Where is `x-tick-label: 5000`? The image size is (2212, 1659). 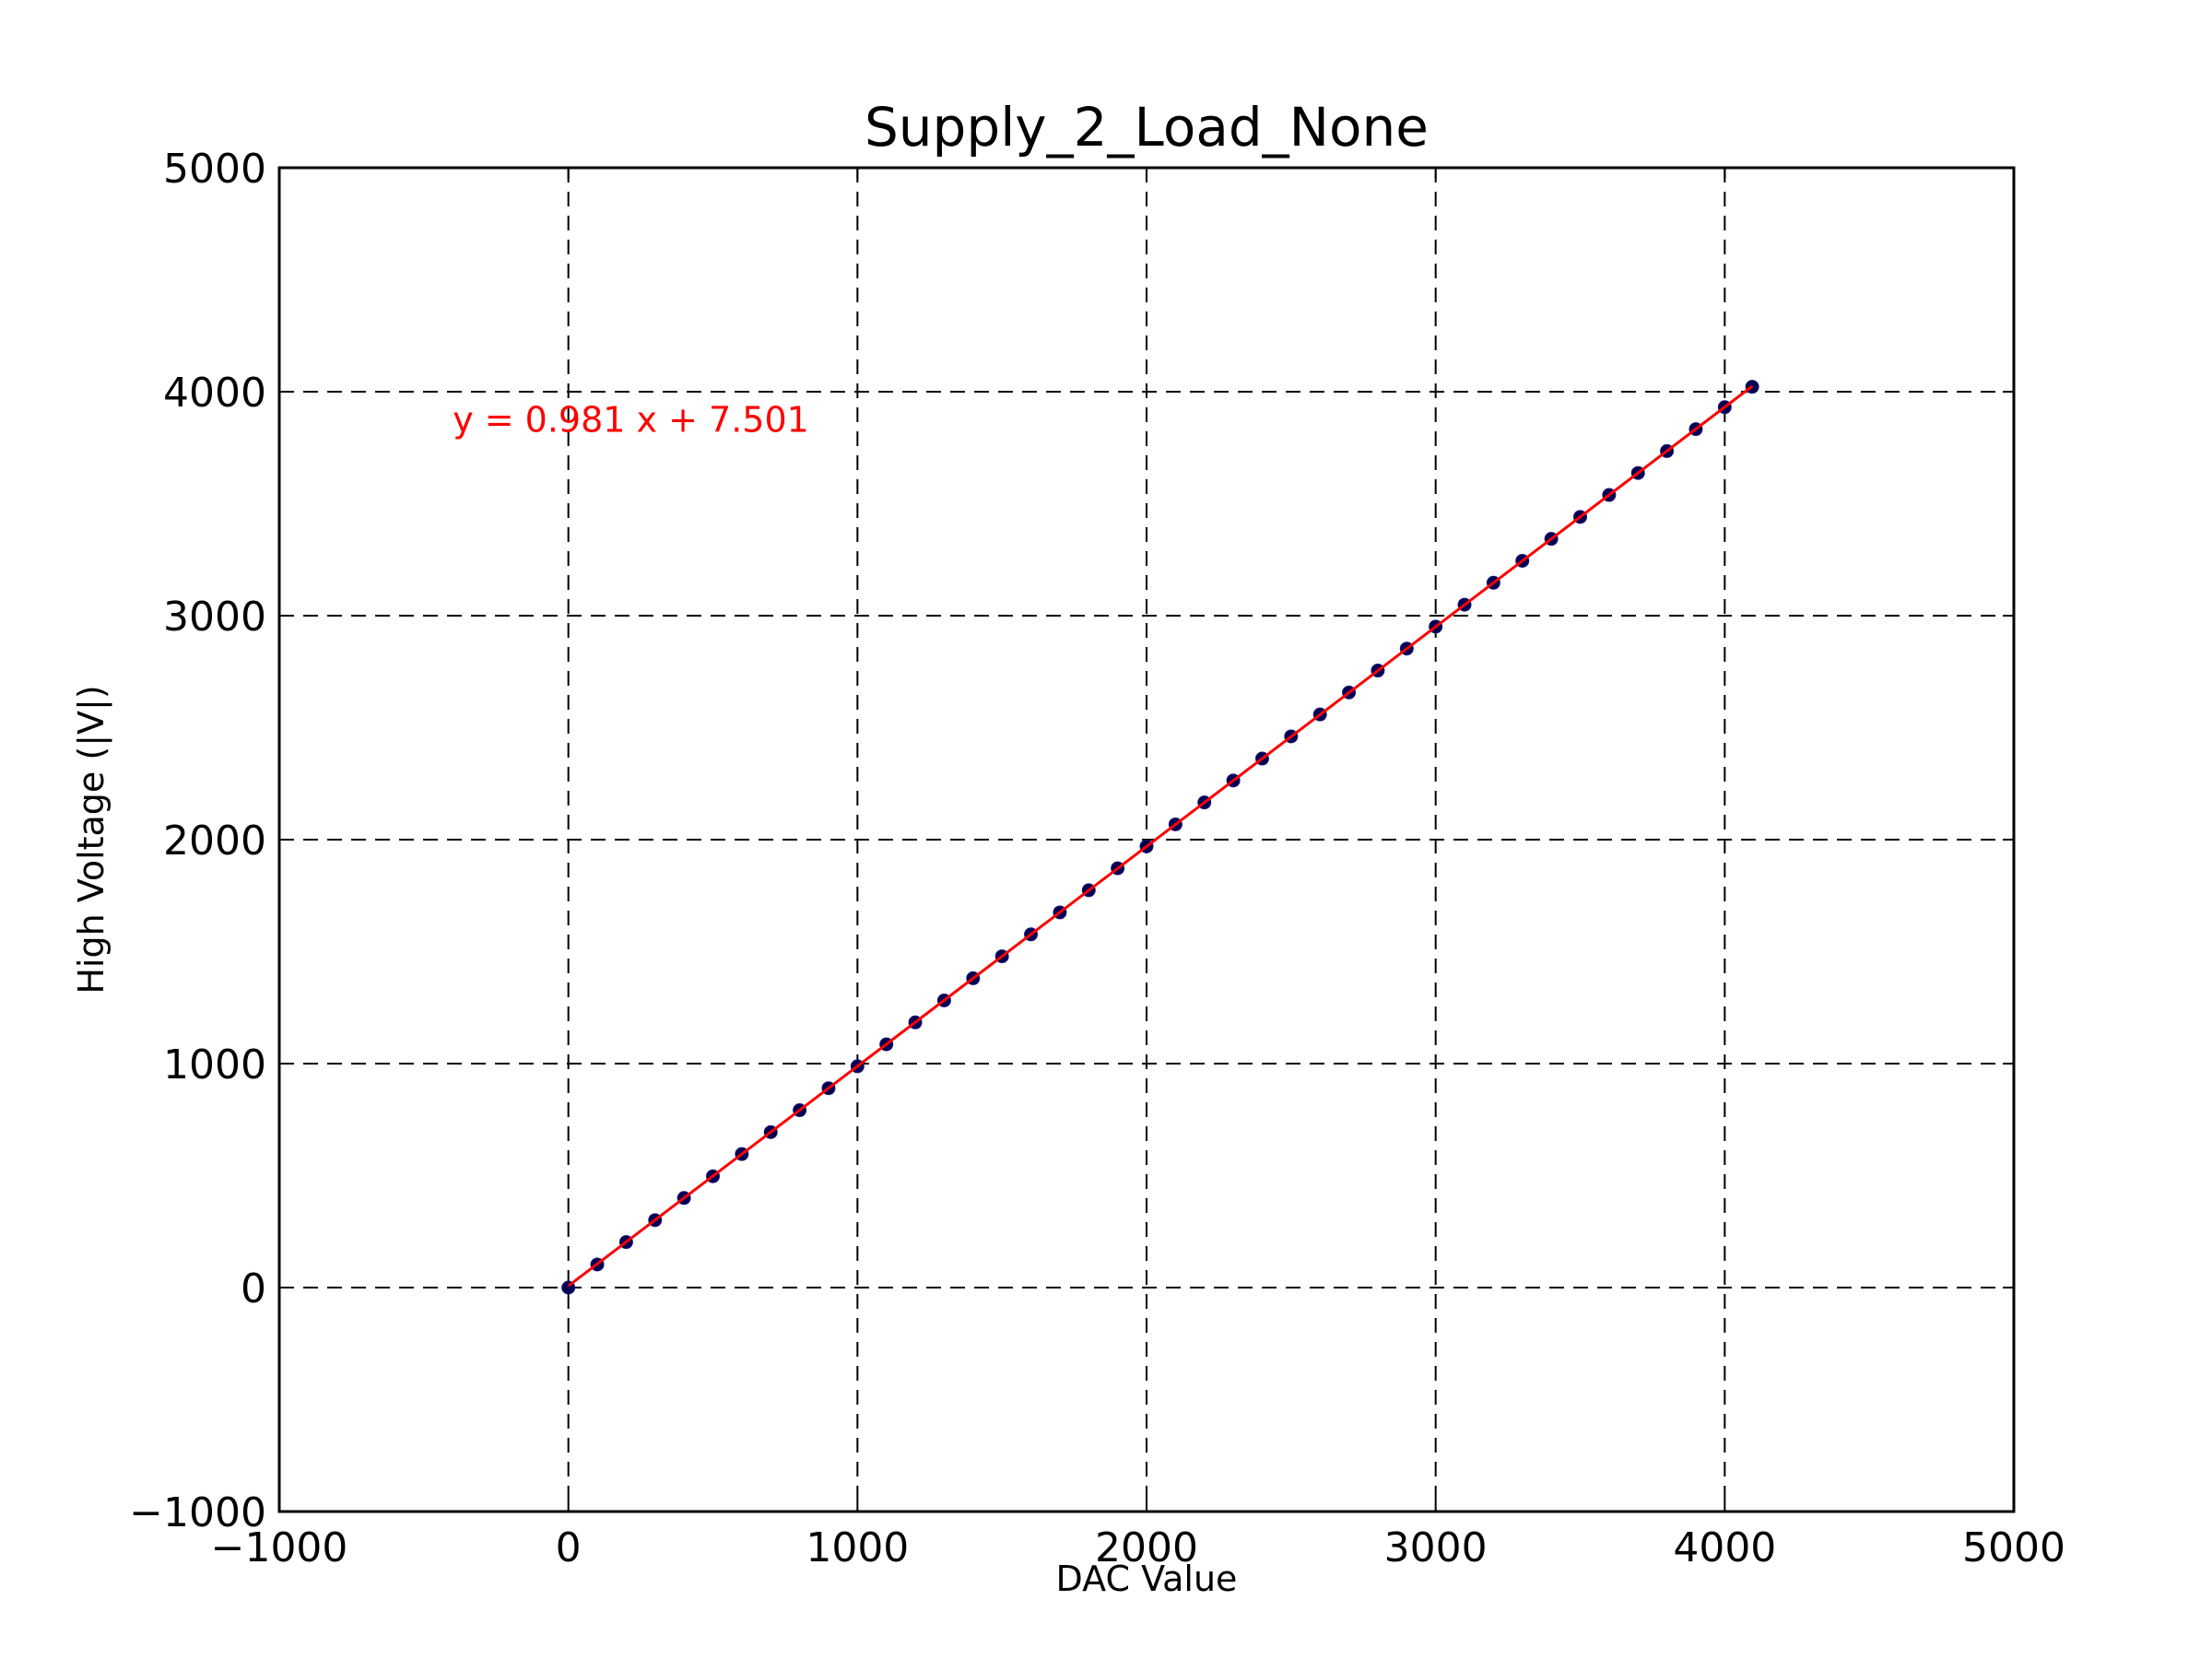
x-tick-label: 5000 is located at coordinates (2013, 1547).